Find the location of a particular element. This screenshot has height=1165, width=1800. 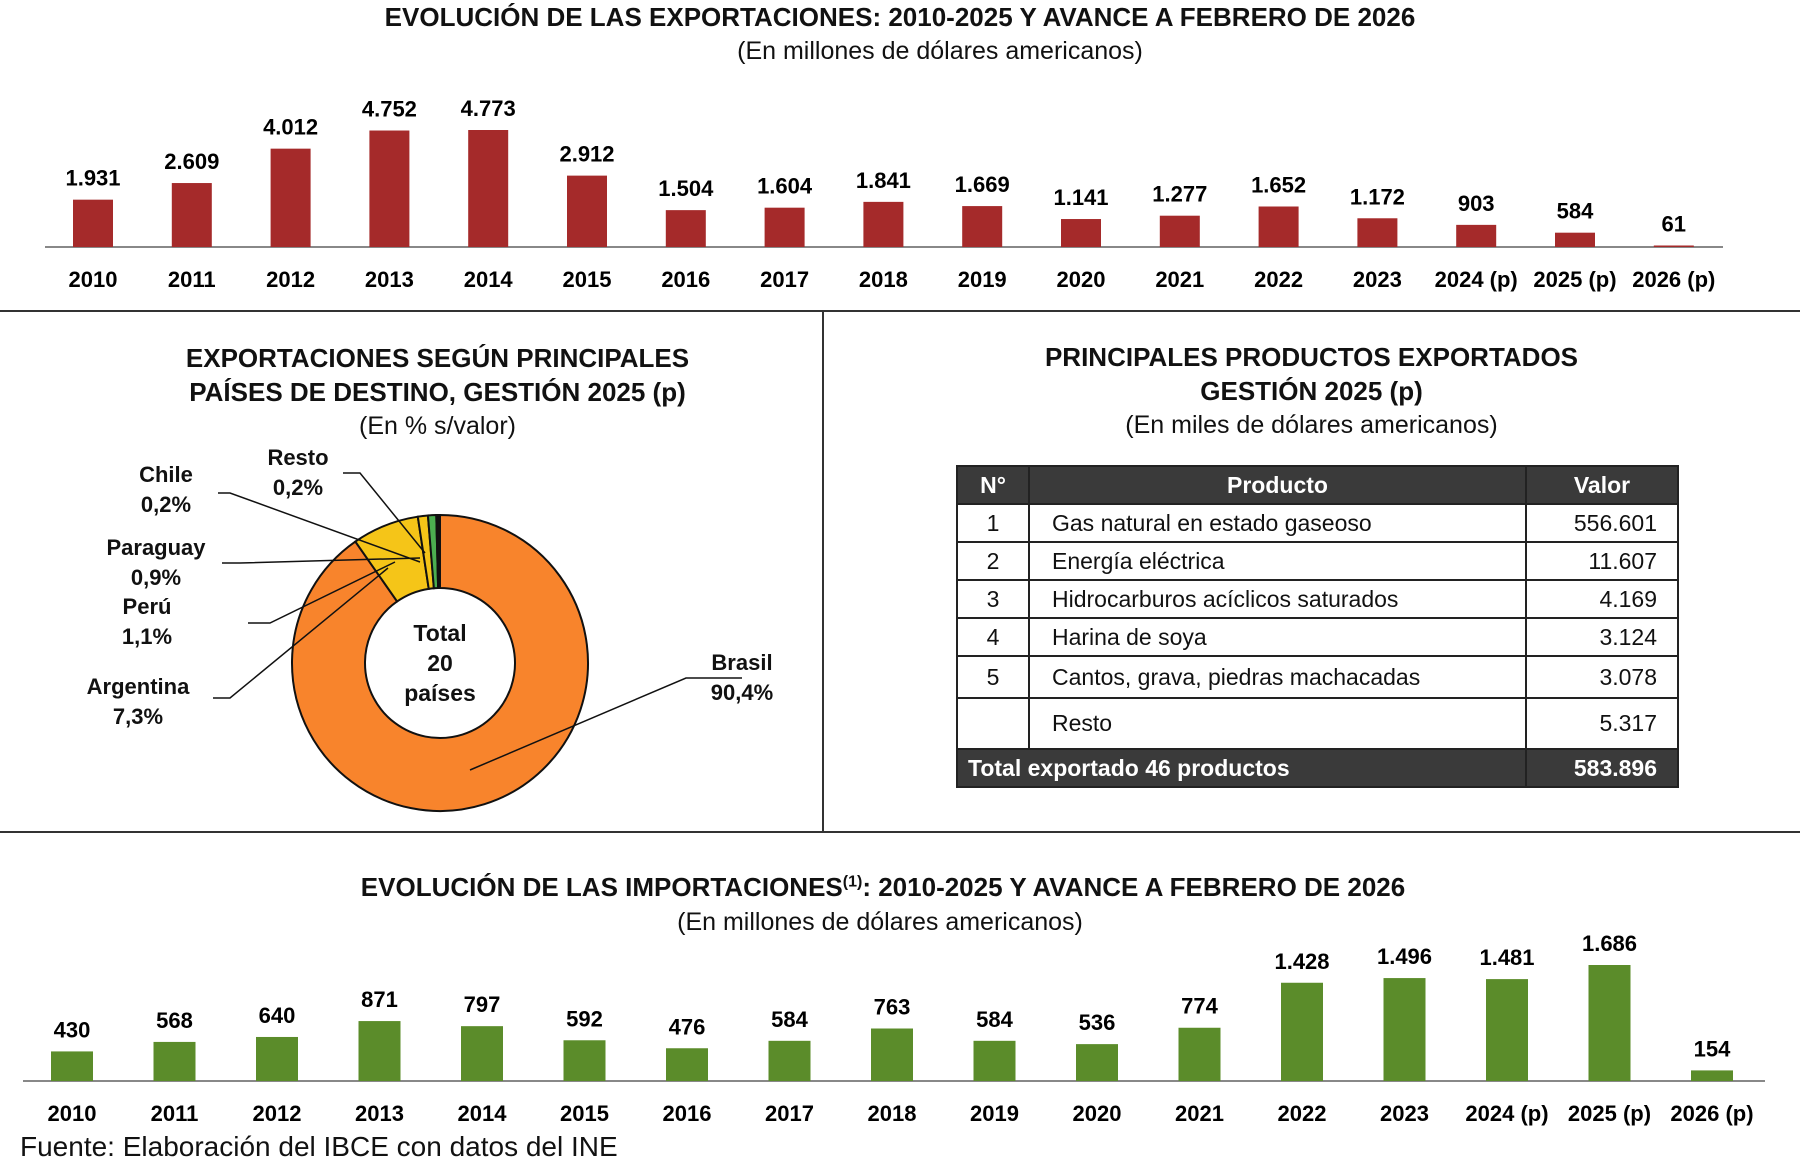

table-total-row: Total exportado 46 productos 583.896 is located at coordinates (1317, 768).